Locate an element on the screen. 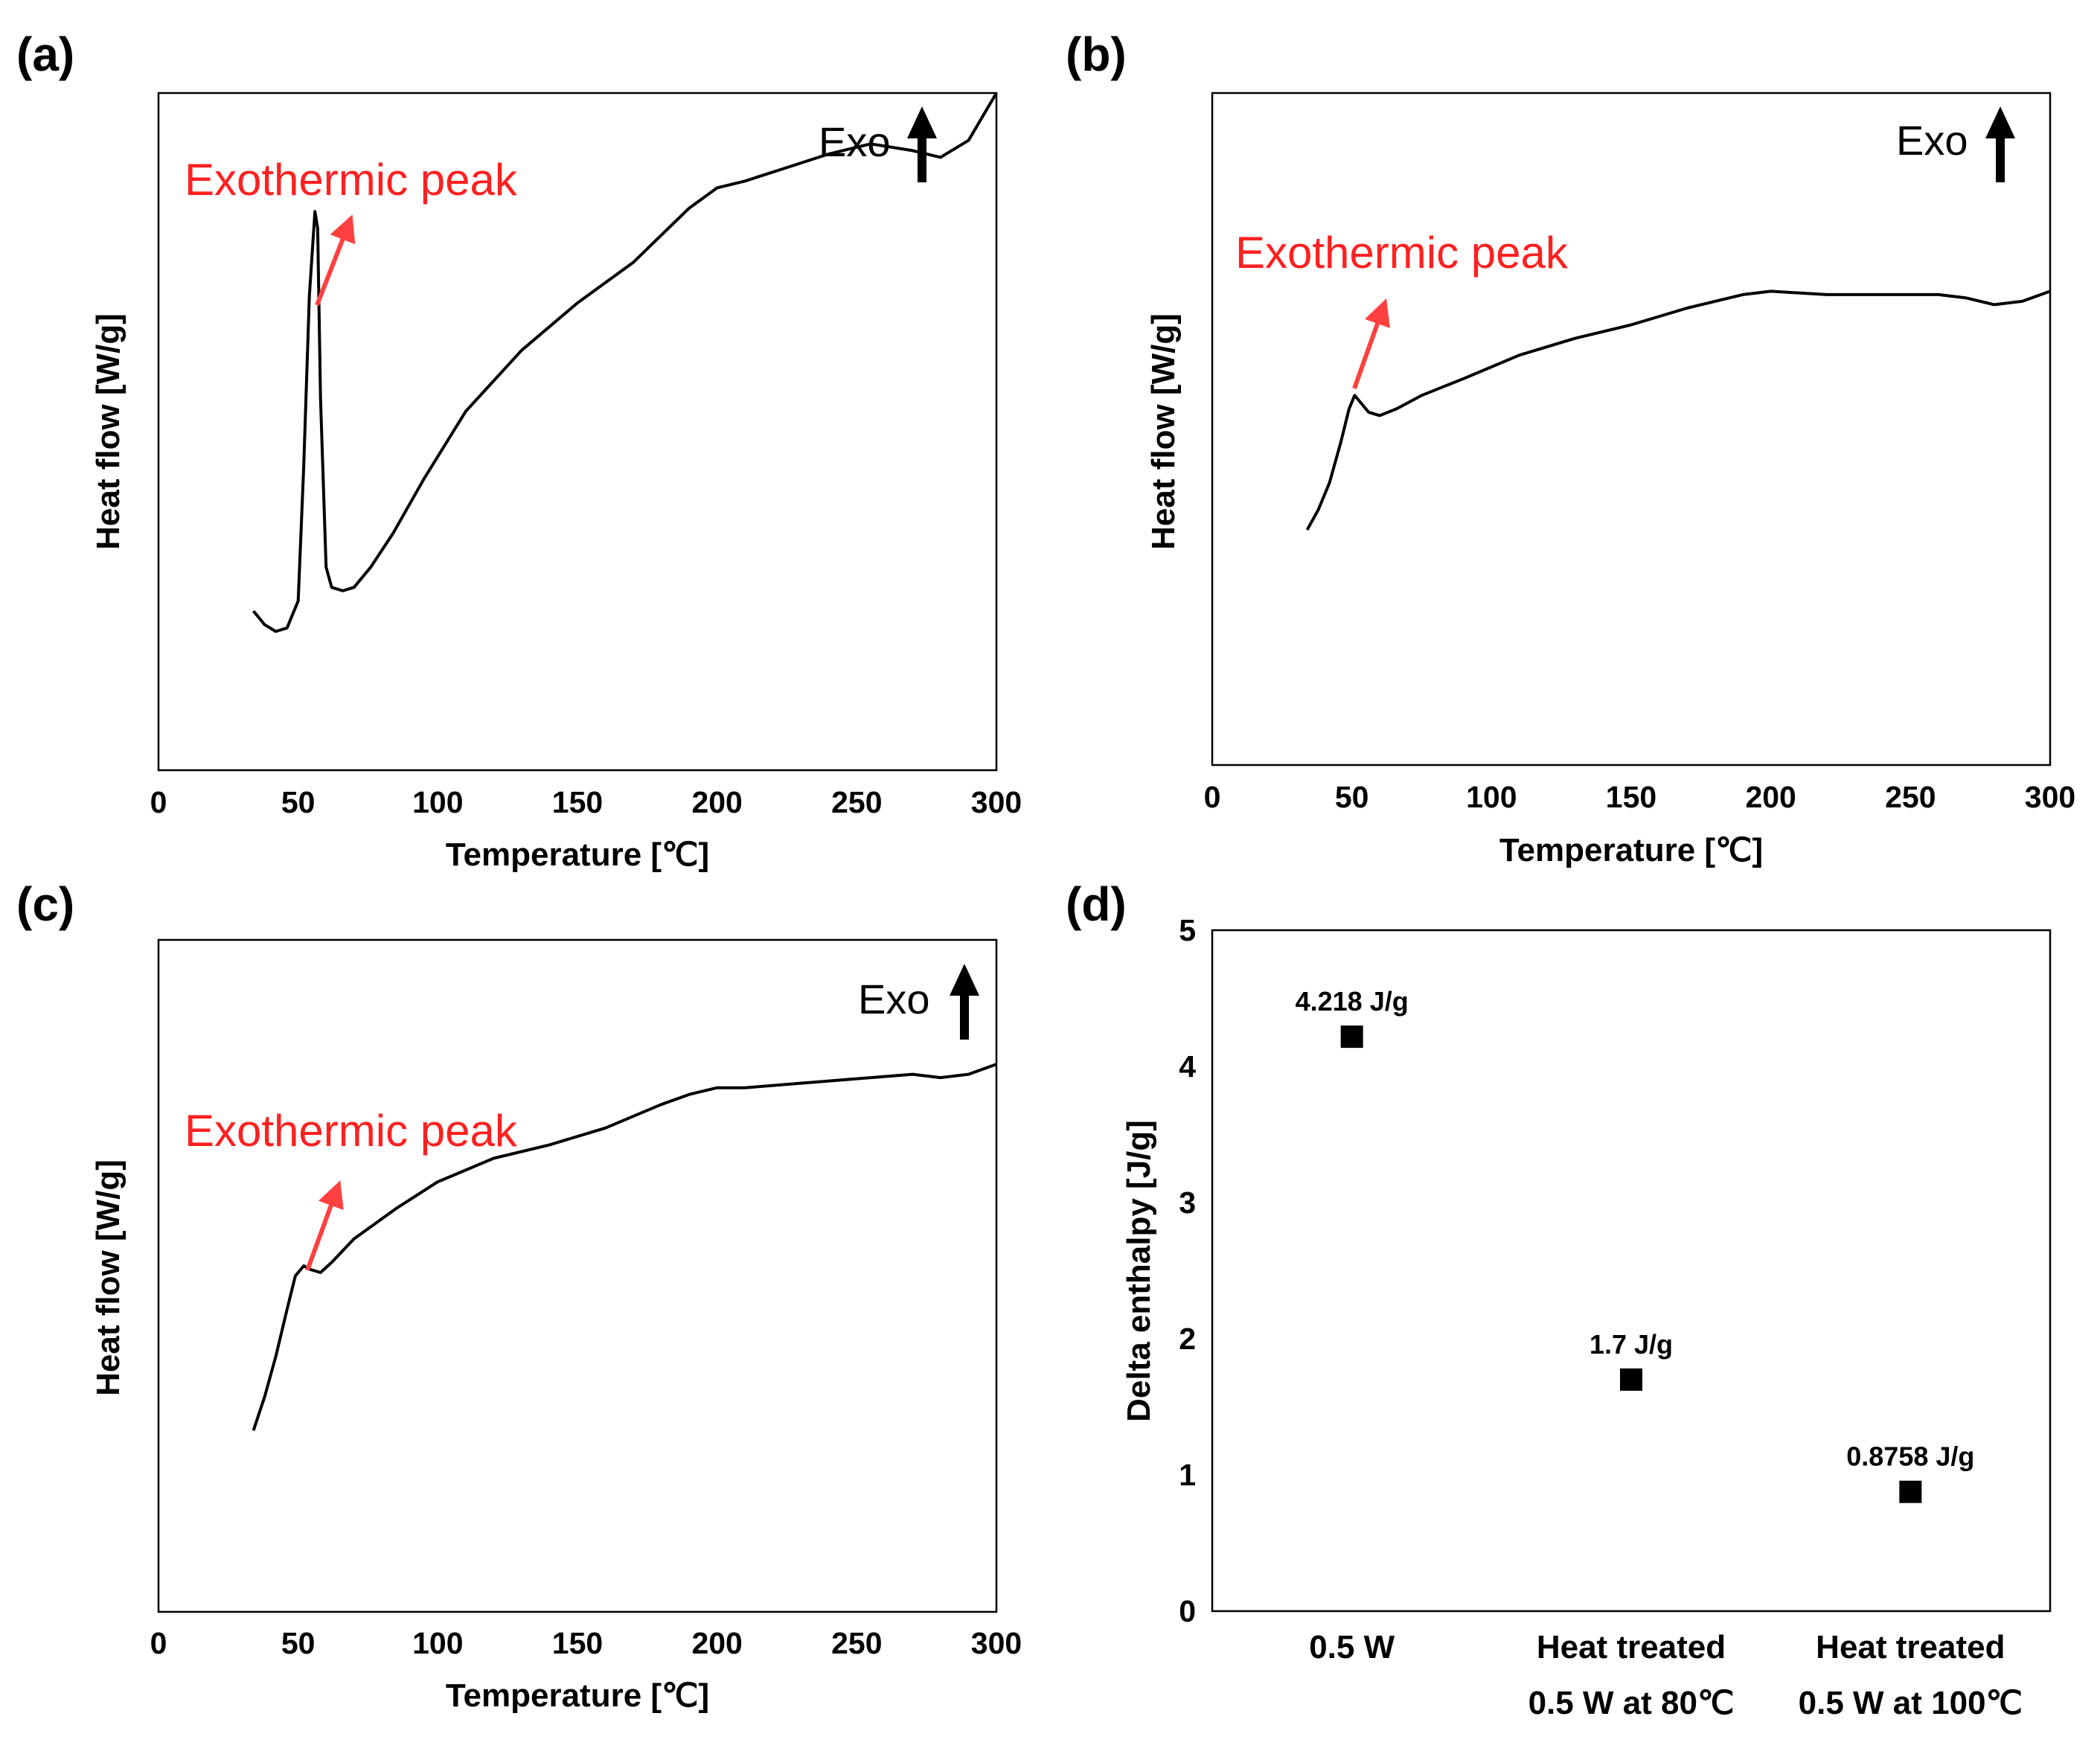  x-tick-labels-b: 0 50 100 150 200 250 300 is located at coordinates (1640, 797).